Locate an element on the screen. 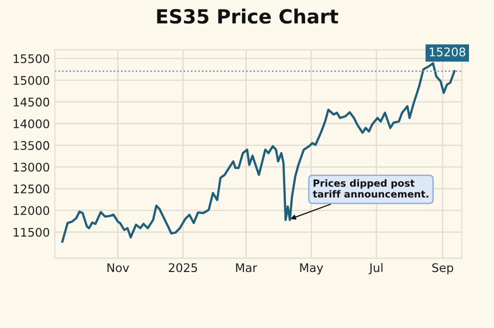 The height and width of the screenshot is (328, 494). x-tick-label: Mar is located at coordinates (247, 267).